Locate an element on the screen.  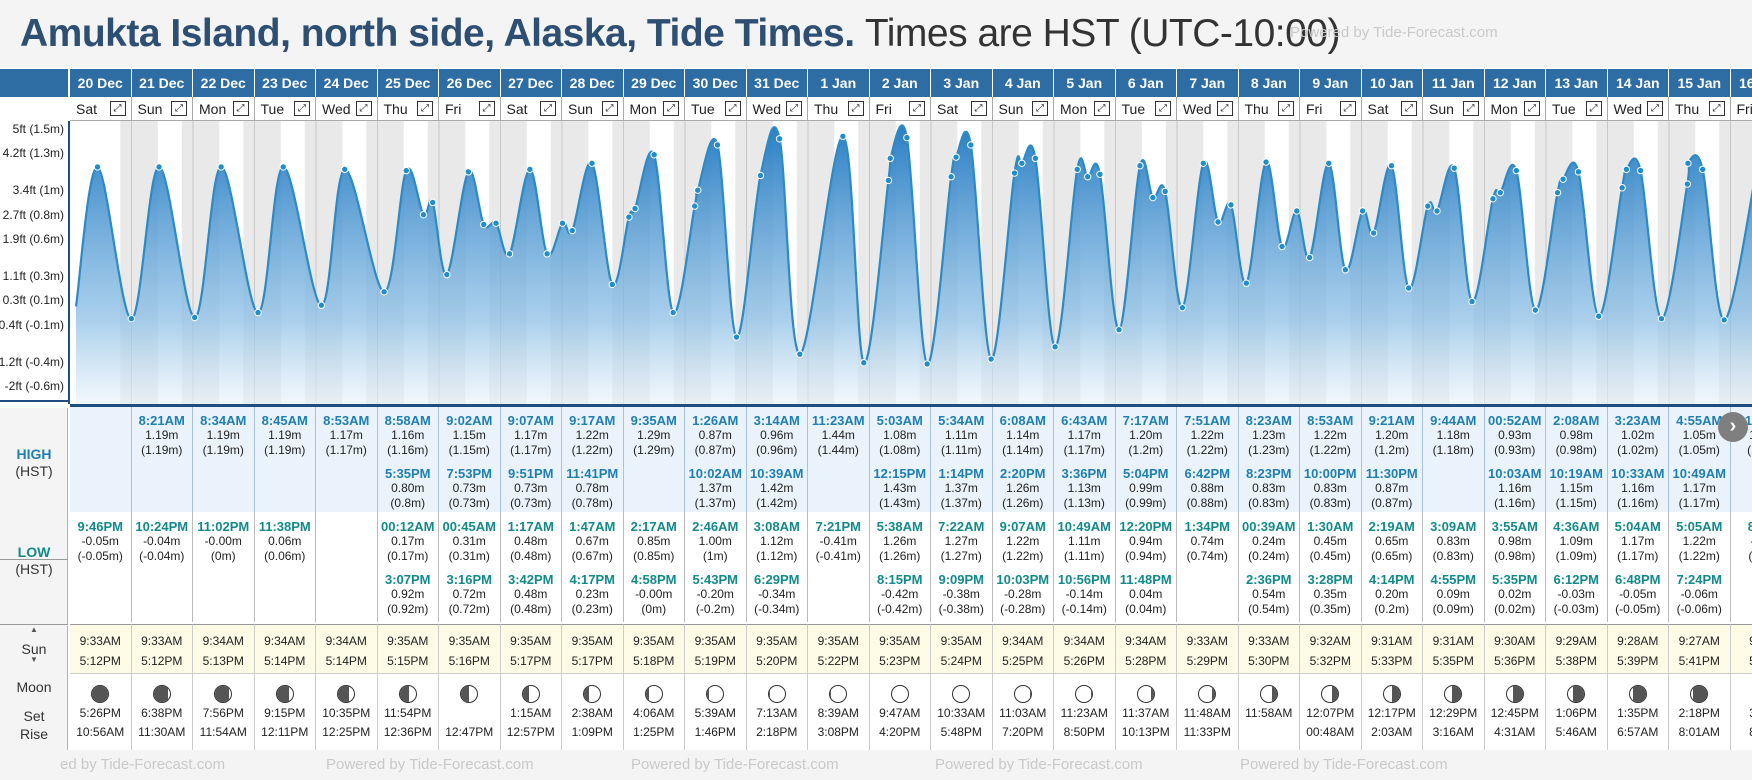
y-tick-label: 1.1ft (0.3m) is located at coordinates (33, 275).